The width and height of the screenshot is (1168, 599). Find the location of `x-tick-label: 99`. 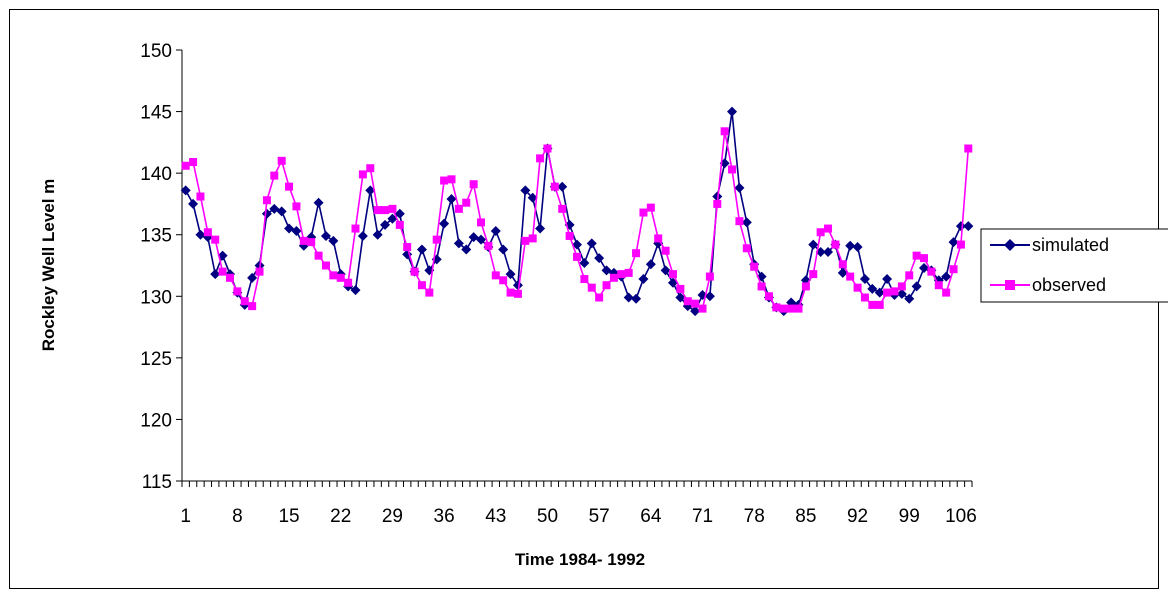

x-tick-label: 99 is located at coordinates (909, 516).